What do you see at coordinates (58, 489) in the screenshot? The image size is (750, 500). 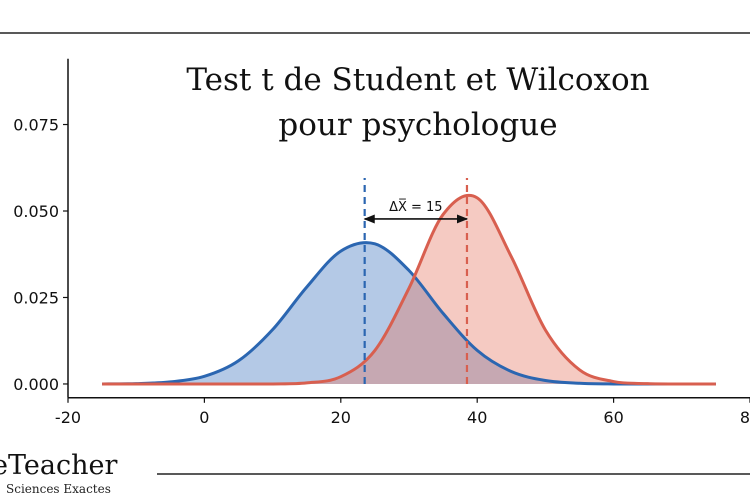 I see `brand-tagline: Sciences Exactes` at bounding box center [58, 489].